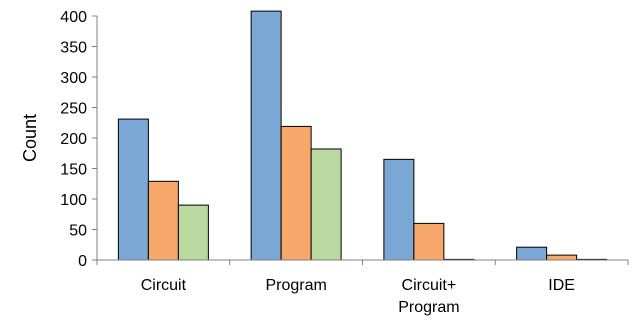 The height and width of the screenshot is (323, 634). I want to click on y-tick-label: 50, so click(78, 231).